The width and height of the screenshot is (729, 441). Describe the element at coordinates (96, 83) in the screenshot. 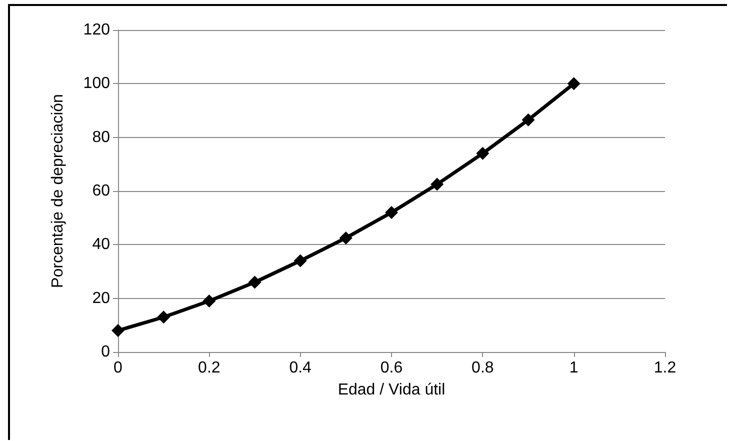

I see `y-tick-label: 100` at that location.